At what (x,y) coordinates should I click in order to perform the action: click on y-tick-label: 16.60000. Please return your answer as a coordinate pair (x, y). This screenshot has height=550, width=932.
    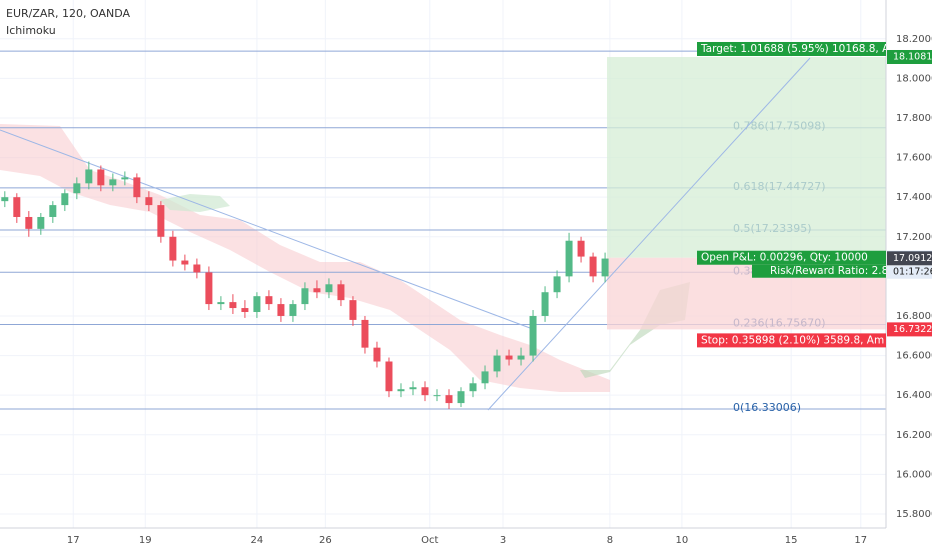
    Looking at the image, I should click on (914, 356).